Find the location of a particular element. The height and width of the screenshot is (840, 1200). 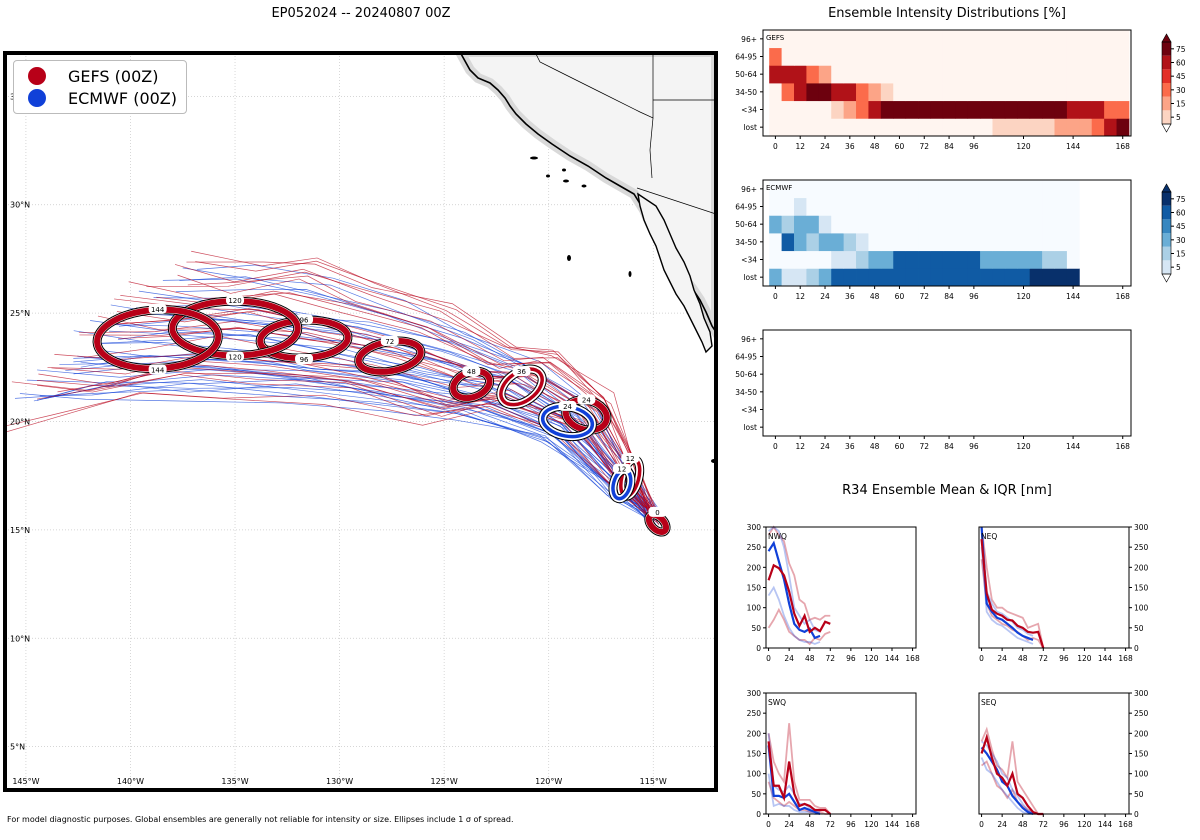

r34-hour-label: 96 is located at coordinates (1064, 824).